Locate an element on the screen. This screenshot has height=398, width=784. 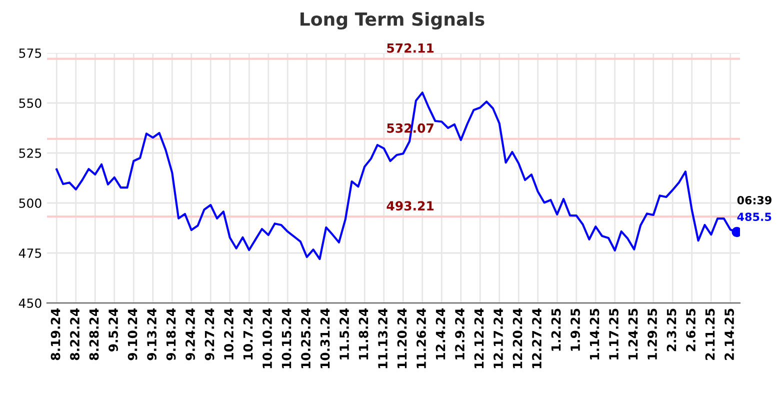
x-tick-label: 10.7.24 is located at coordinates (248, 334).